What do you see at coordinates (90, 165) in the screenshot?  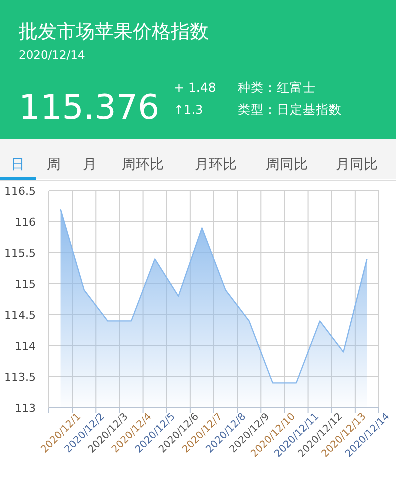 I see `text: 月` at bounding box center [90, 165].